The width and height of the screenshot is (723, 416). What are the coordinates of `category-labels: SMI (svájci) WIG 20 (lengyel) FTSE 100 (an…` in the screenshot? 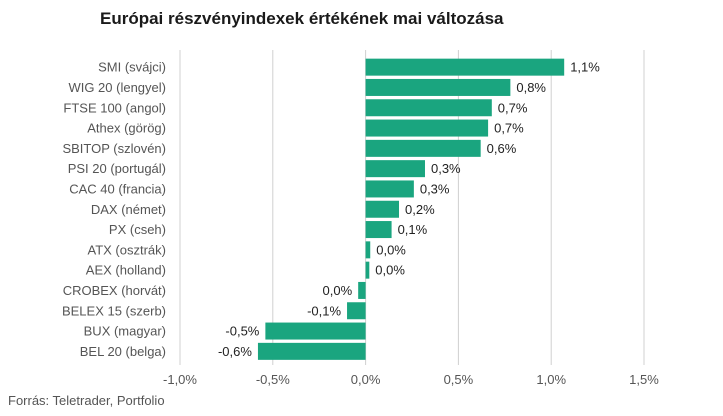 It's located at (114, 209).